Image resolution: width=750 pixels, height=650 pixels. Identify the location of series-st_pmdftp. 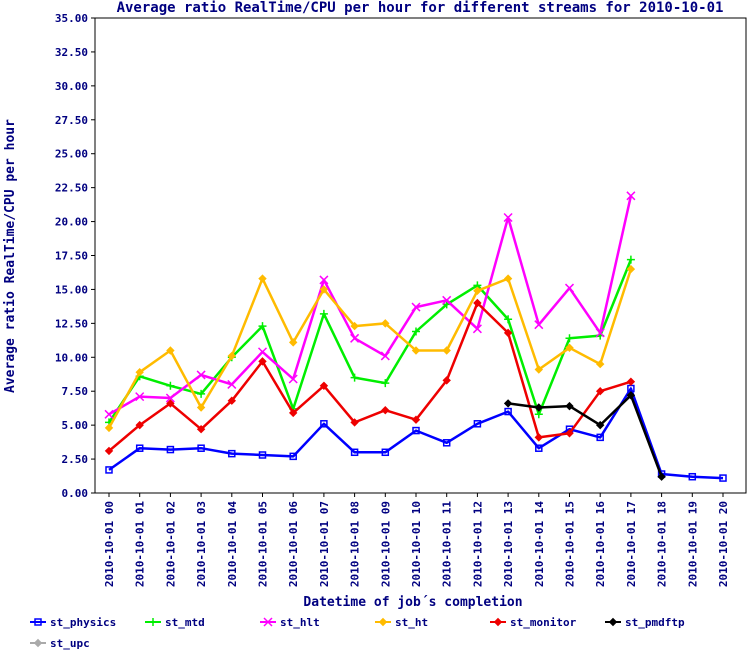
(584, 436).